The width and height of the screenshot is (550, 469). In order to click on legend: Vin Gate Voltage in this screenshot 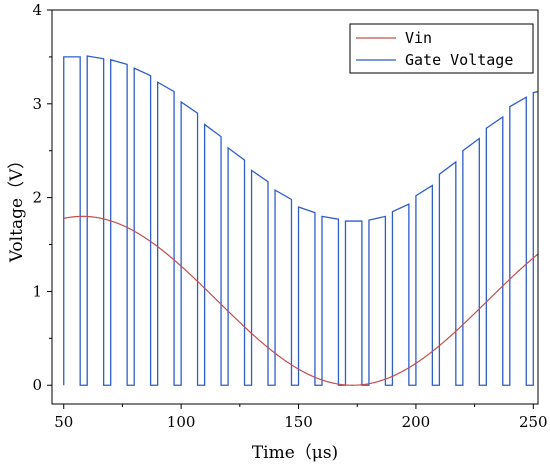, I will do `click(441, 48)`.